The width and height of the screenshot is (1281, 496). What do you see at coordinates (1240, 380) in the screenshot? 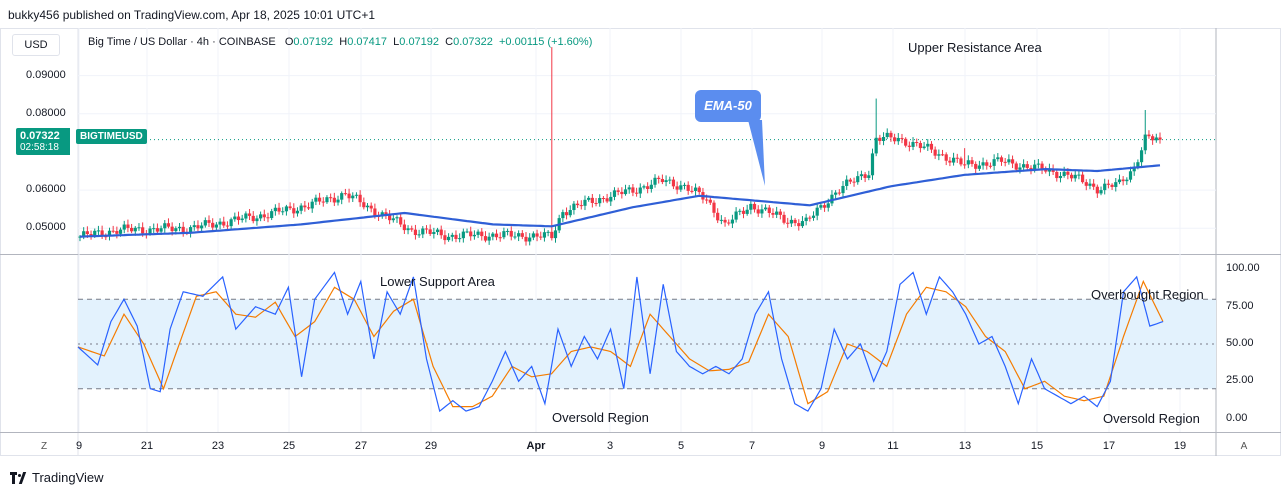
I see `oscillator-tick-label: 25.00` at bounding box center [1240, 380].